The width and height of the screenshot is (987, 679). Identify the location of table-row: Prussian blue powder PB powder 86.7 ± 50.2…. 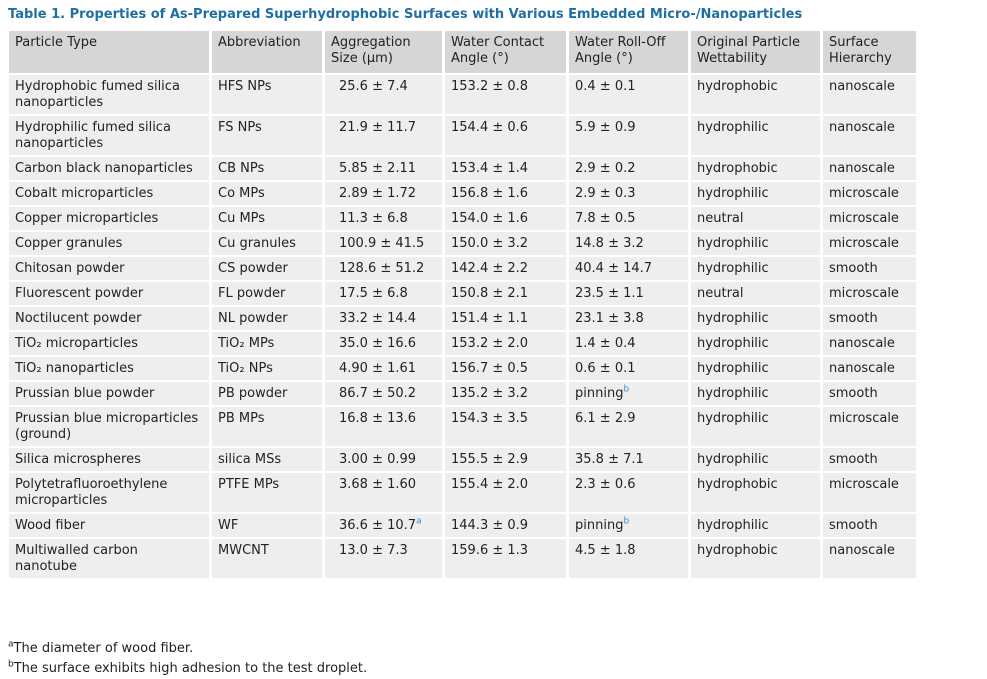
(462, 393).